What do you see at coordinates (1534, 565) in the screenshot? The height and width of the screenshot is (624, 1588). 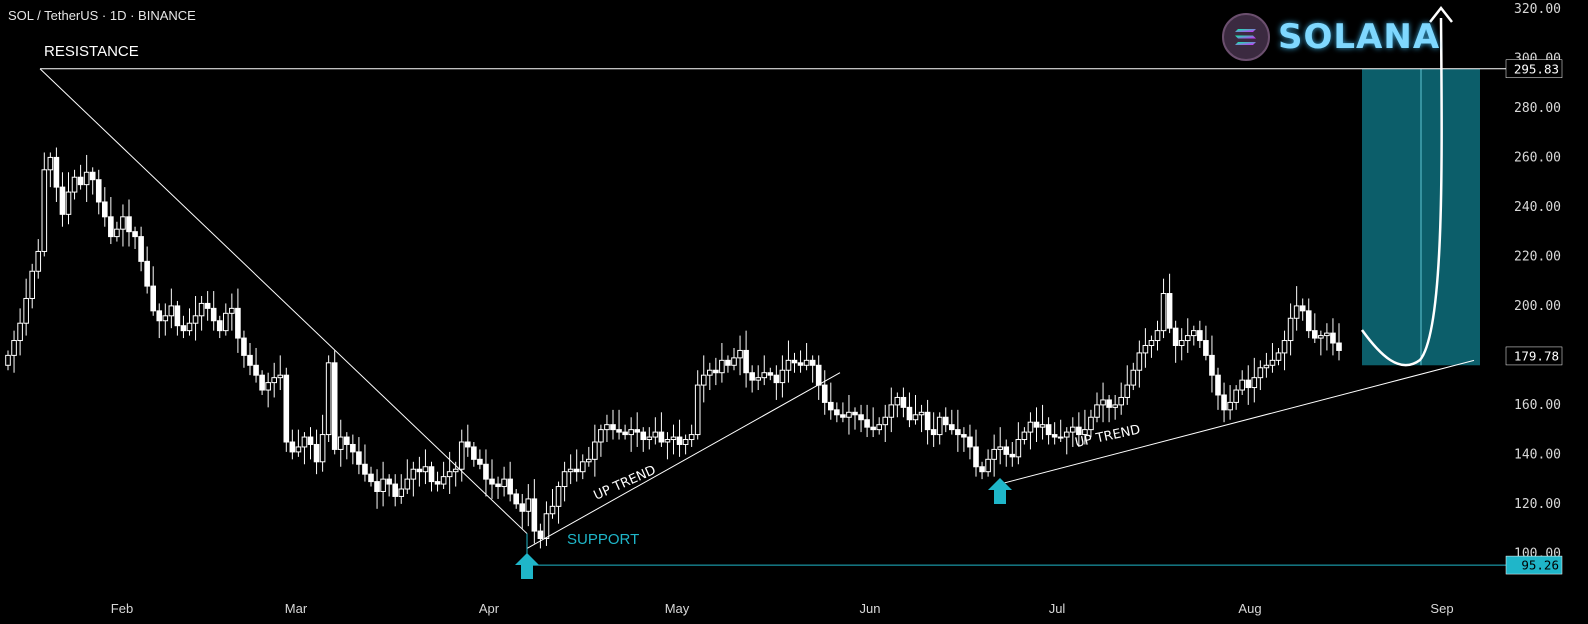 I see `support-price-tag-bg` at bounding box center [1534, 565].